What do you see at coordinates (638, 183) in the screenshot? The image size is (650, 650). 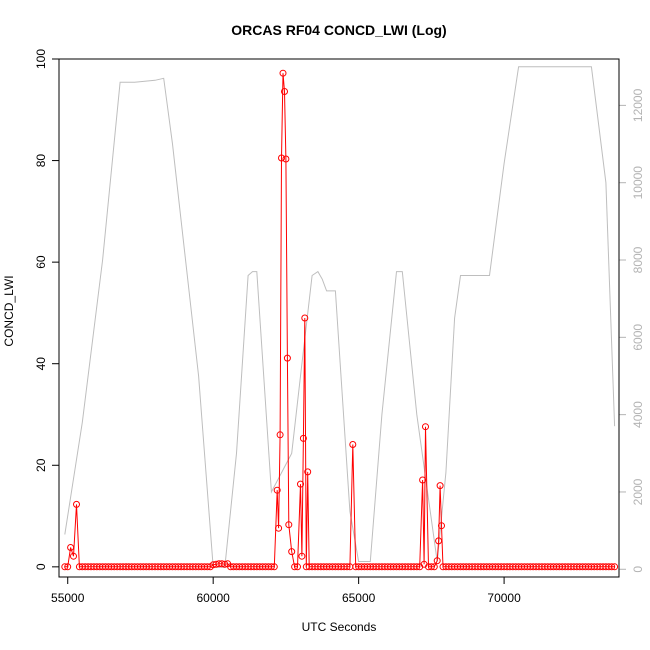 I see `y2-tick-label: 10000` at bounding box center [638, 183].